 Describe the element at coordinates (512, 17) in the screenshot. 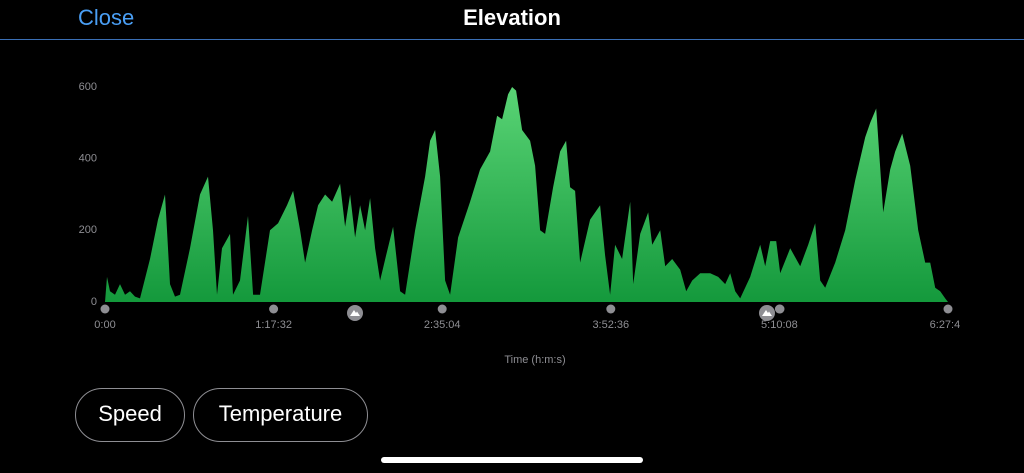

I see `title: Elevation` at that location.